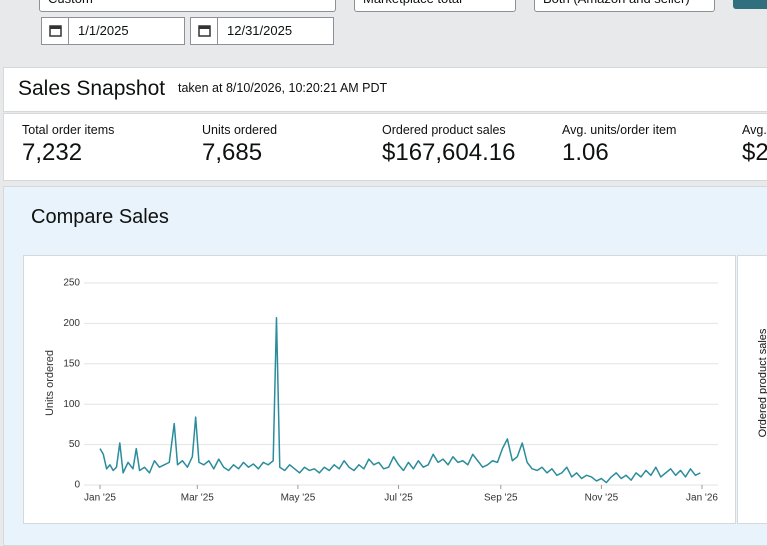 The width and height of the screenshot is (767, 546). Describe the element at coordinates (187, 6) in the screenshot. I see `date-range-dropdown: Custom` at that location.